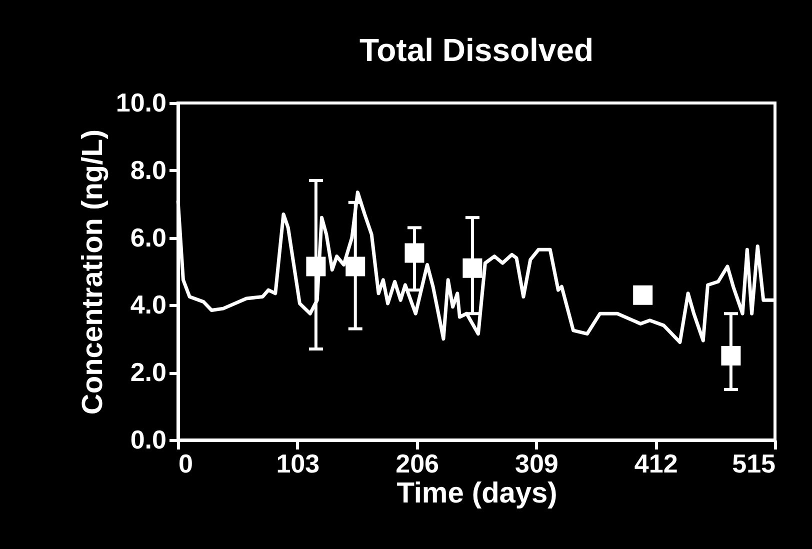 Image resolution: width=812 pixels, height=549 pixels. I want to click on chart-title: Total Dissolved, so click(476, 50).